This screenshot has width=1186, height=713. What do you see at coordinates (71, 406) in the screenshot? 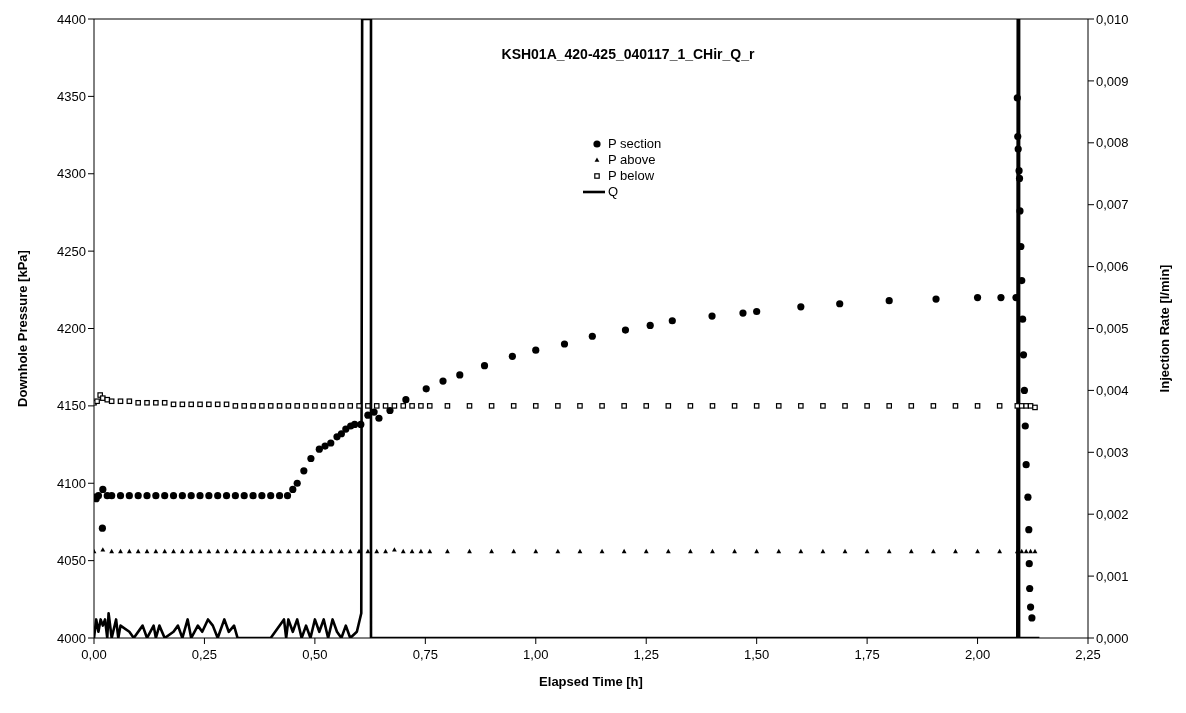
I see `y-tick-label: 4150` at bounding box center [71, 406].